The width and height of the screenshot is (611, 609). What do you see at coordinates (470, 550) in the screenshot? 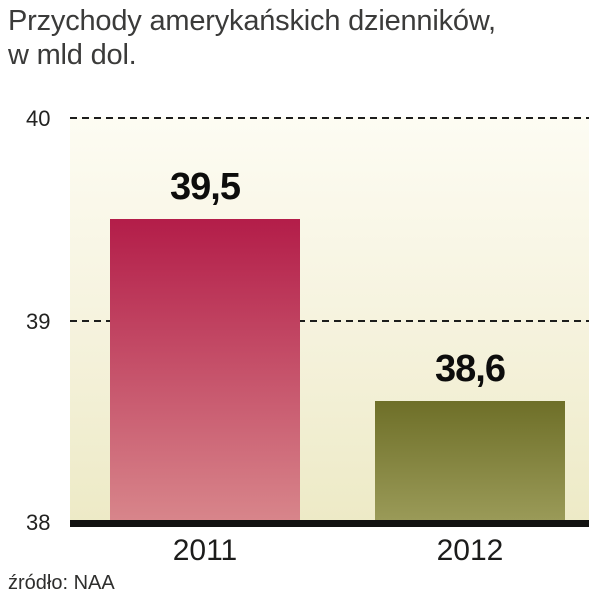
I see `x-axis-label-2012: 2012` at bounding box center [470, 550].